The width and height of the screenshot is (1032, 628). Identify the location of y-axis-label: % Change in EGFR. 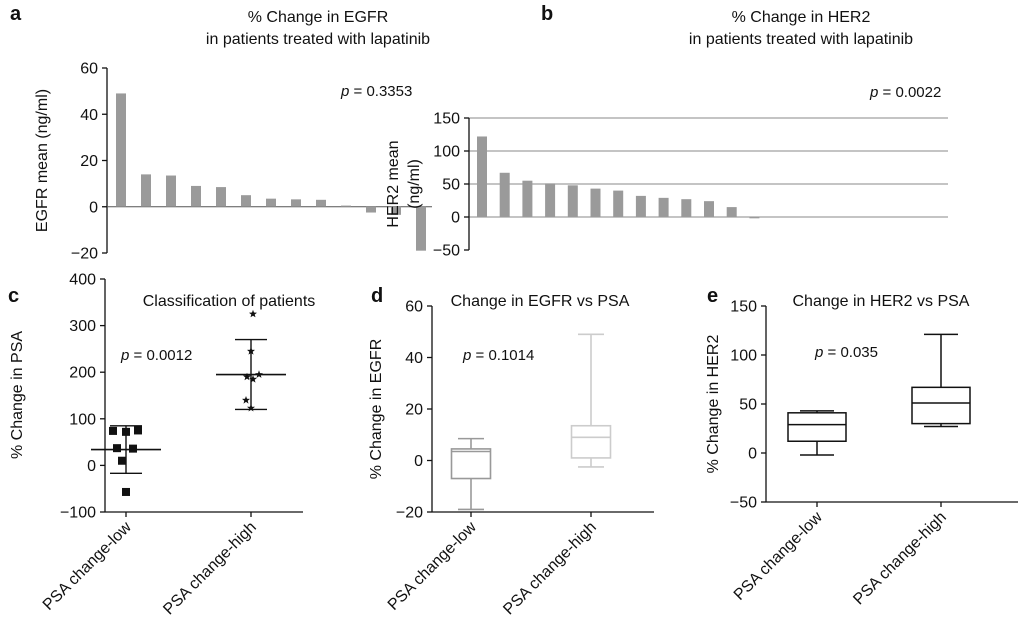
(376, 409).